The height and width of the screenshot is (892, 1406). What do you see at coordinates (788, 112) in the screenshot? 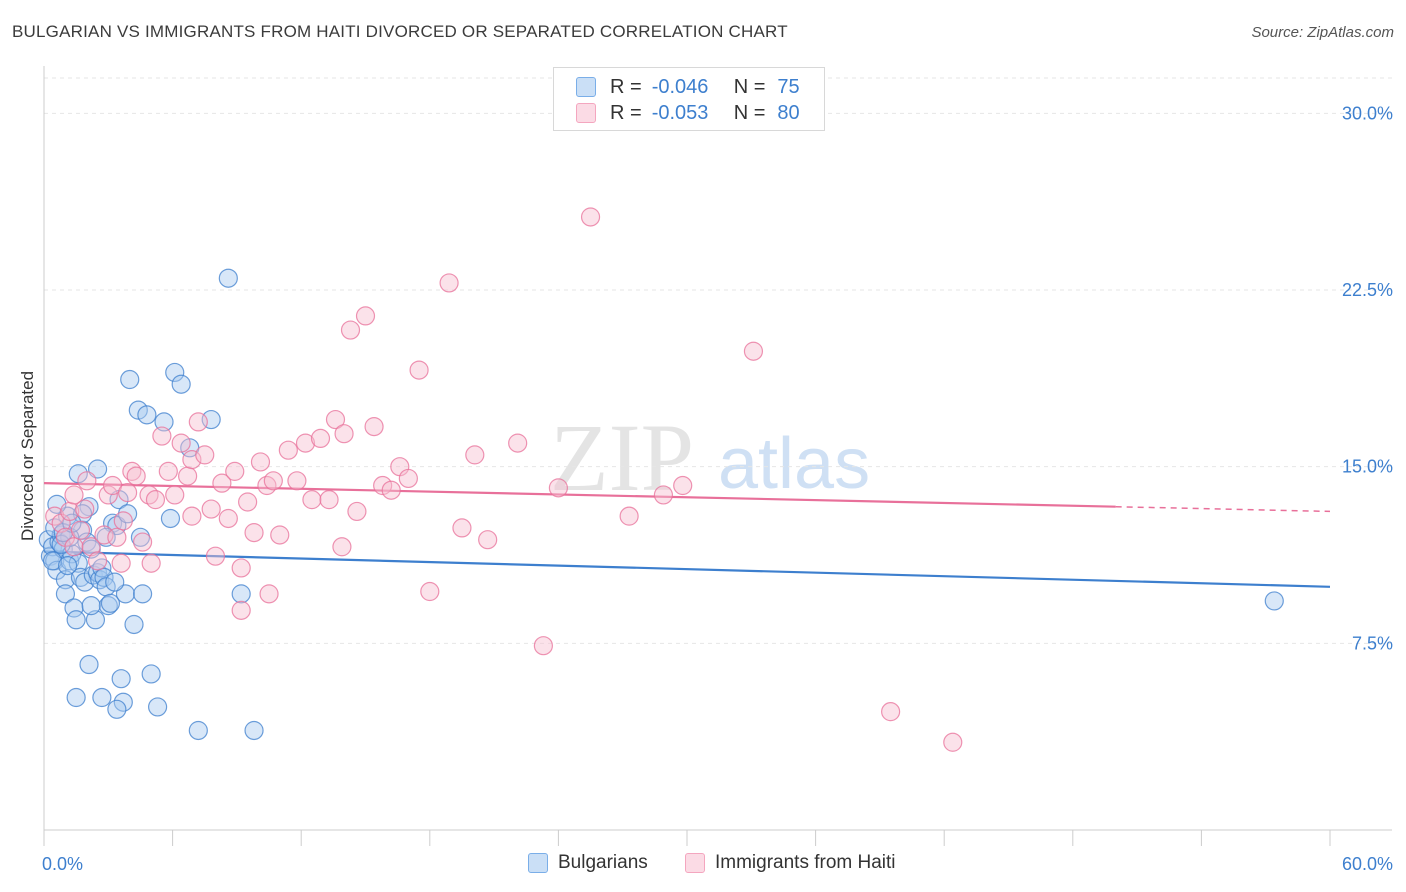
I see `legend-n-value: 80` at bounding box center [788, 112].